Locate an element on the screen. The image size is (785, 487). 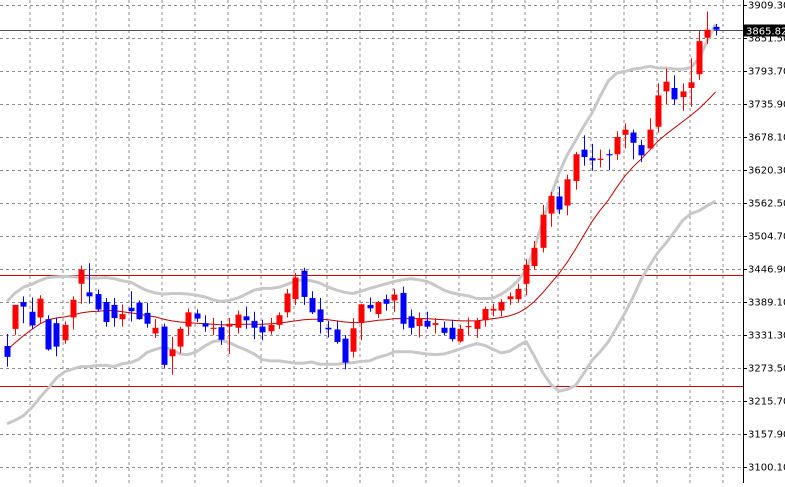
y-tick-label: 3157.90 is located at coordinates (766, 435).